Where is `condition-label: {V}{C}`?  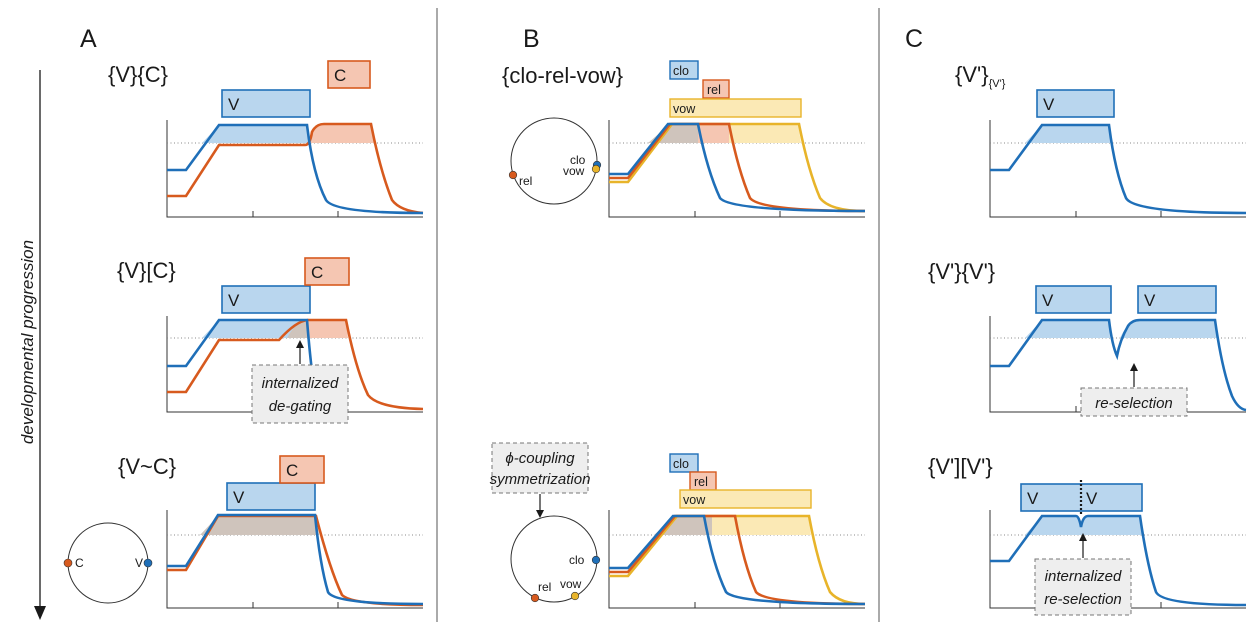
condition-label: {V}{C} is located at coordinates (138, 74).